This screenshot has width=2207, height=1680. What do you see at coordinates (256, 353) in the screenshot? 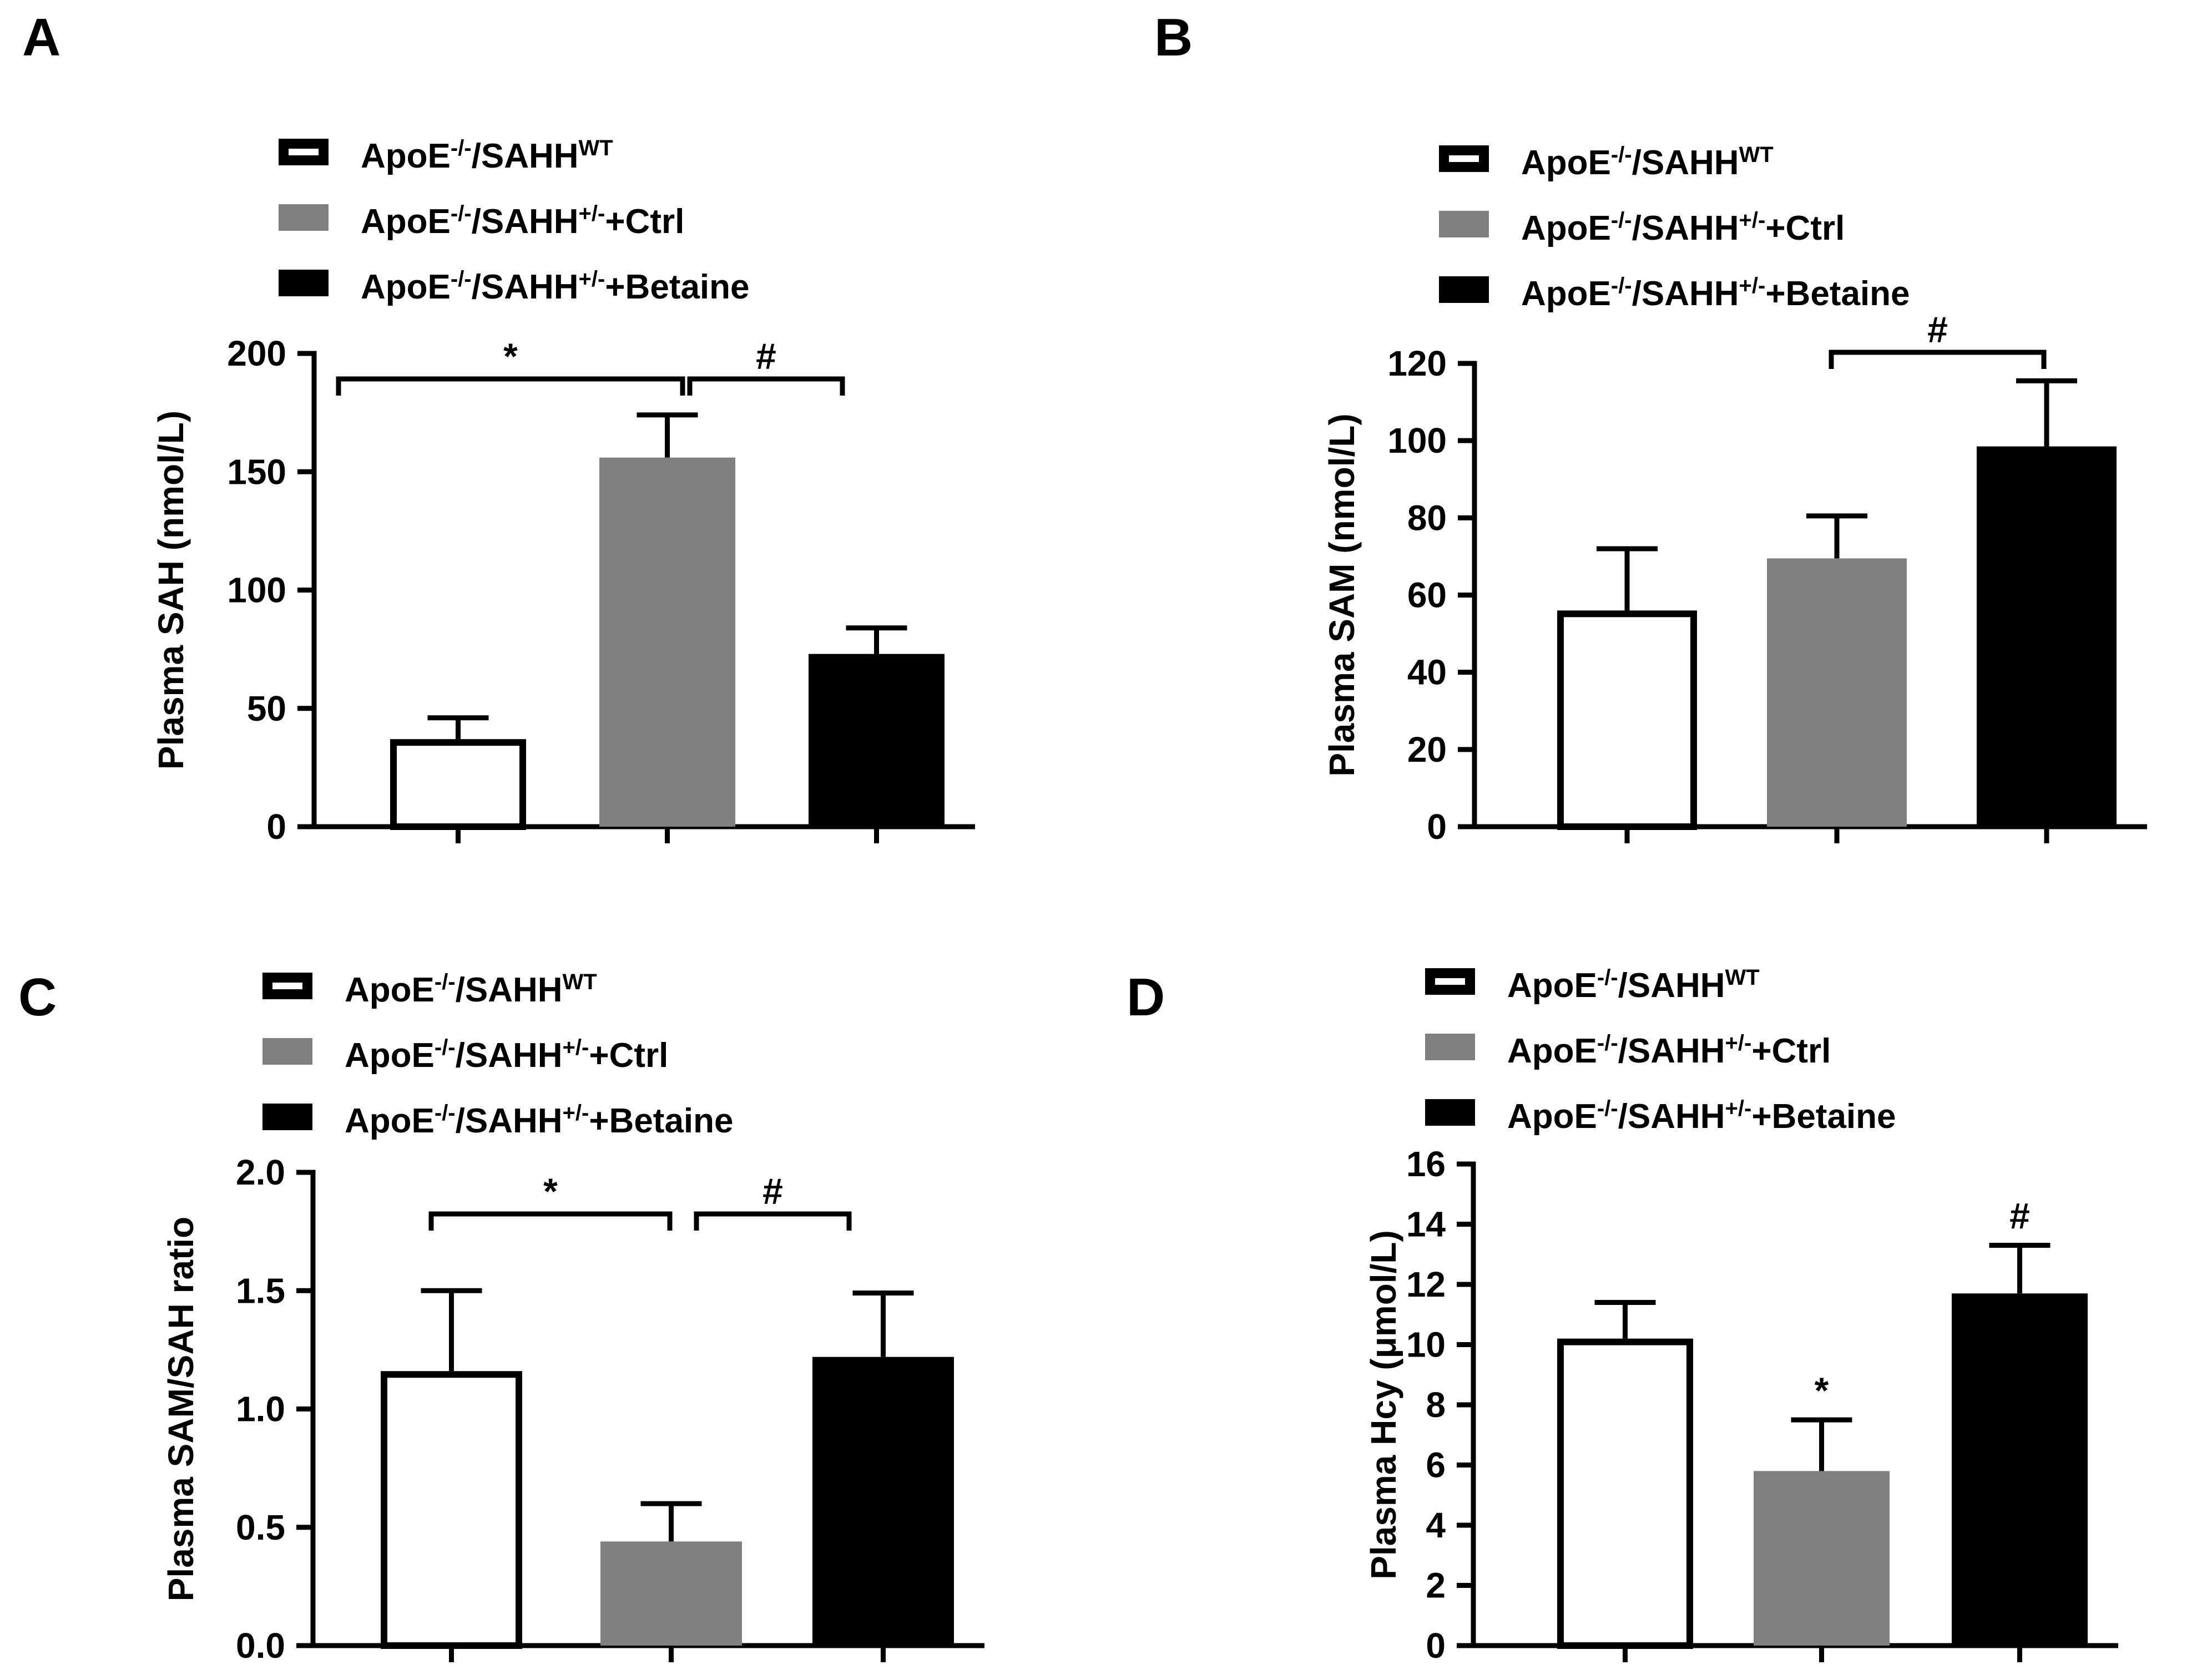
I see `y-tick-label: 200` at bounding box center [256, 353].